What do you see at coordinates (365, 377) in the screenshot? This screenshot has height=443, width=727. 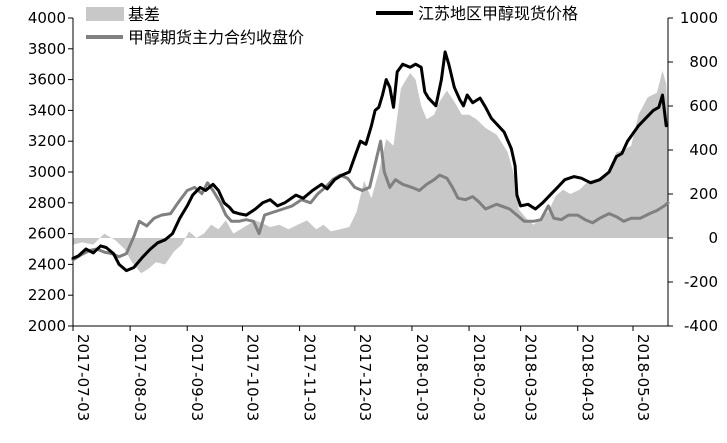 I see `x-tick-label: 2017-12-03` at bounding box center [365, 377].